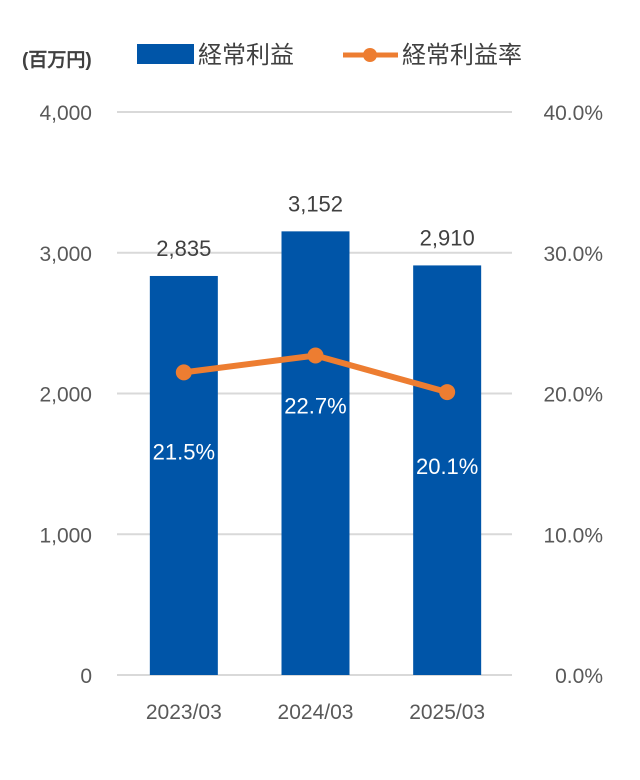  What do you see at coordinates (447, 466) in the screenshot?
I see `rate-value-label: 20.1%` at bounding box center [447, 466].